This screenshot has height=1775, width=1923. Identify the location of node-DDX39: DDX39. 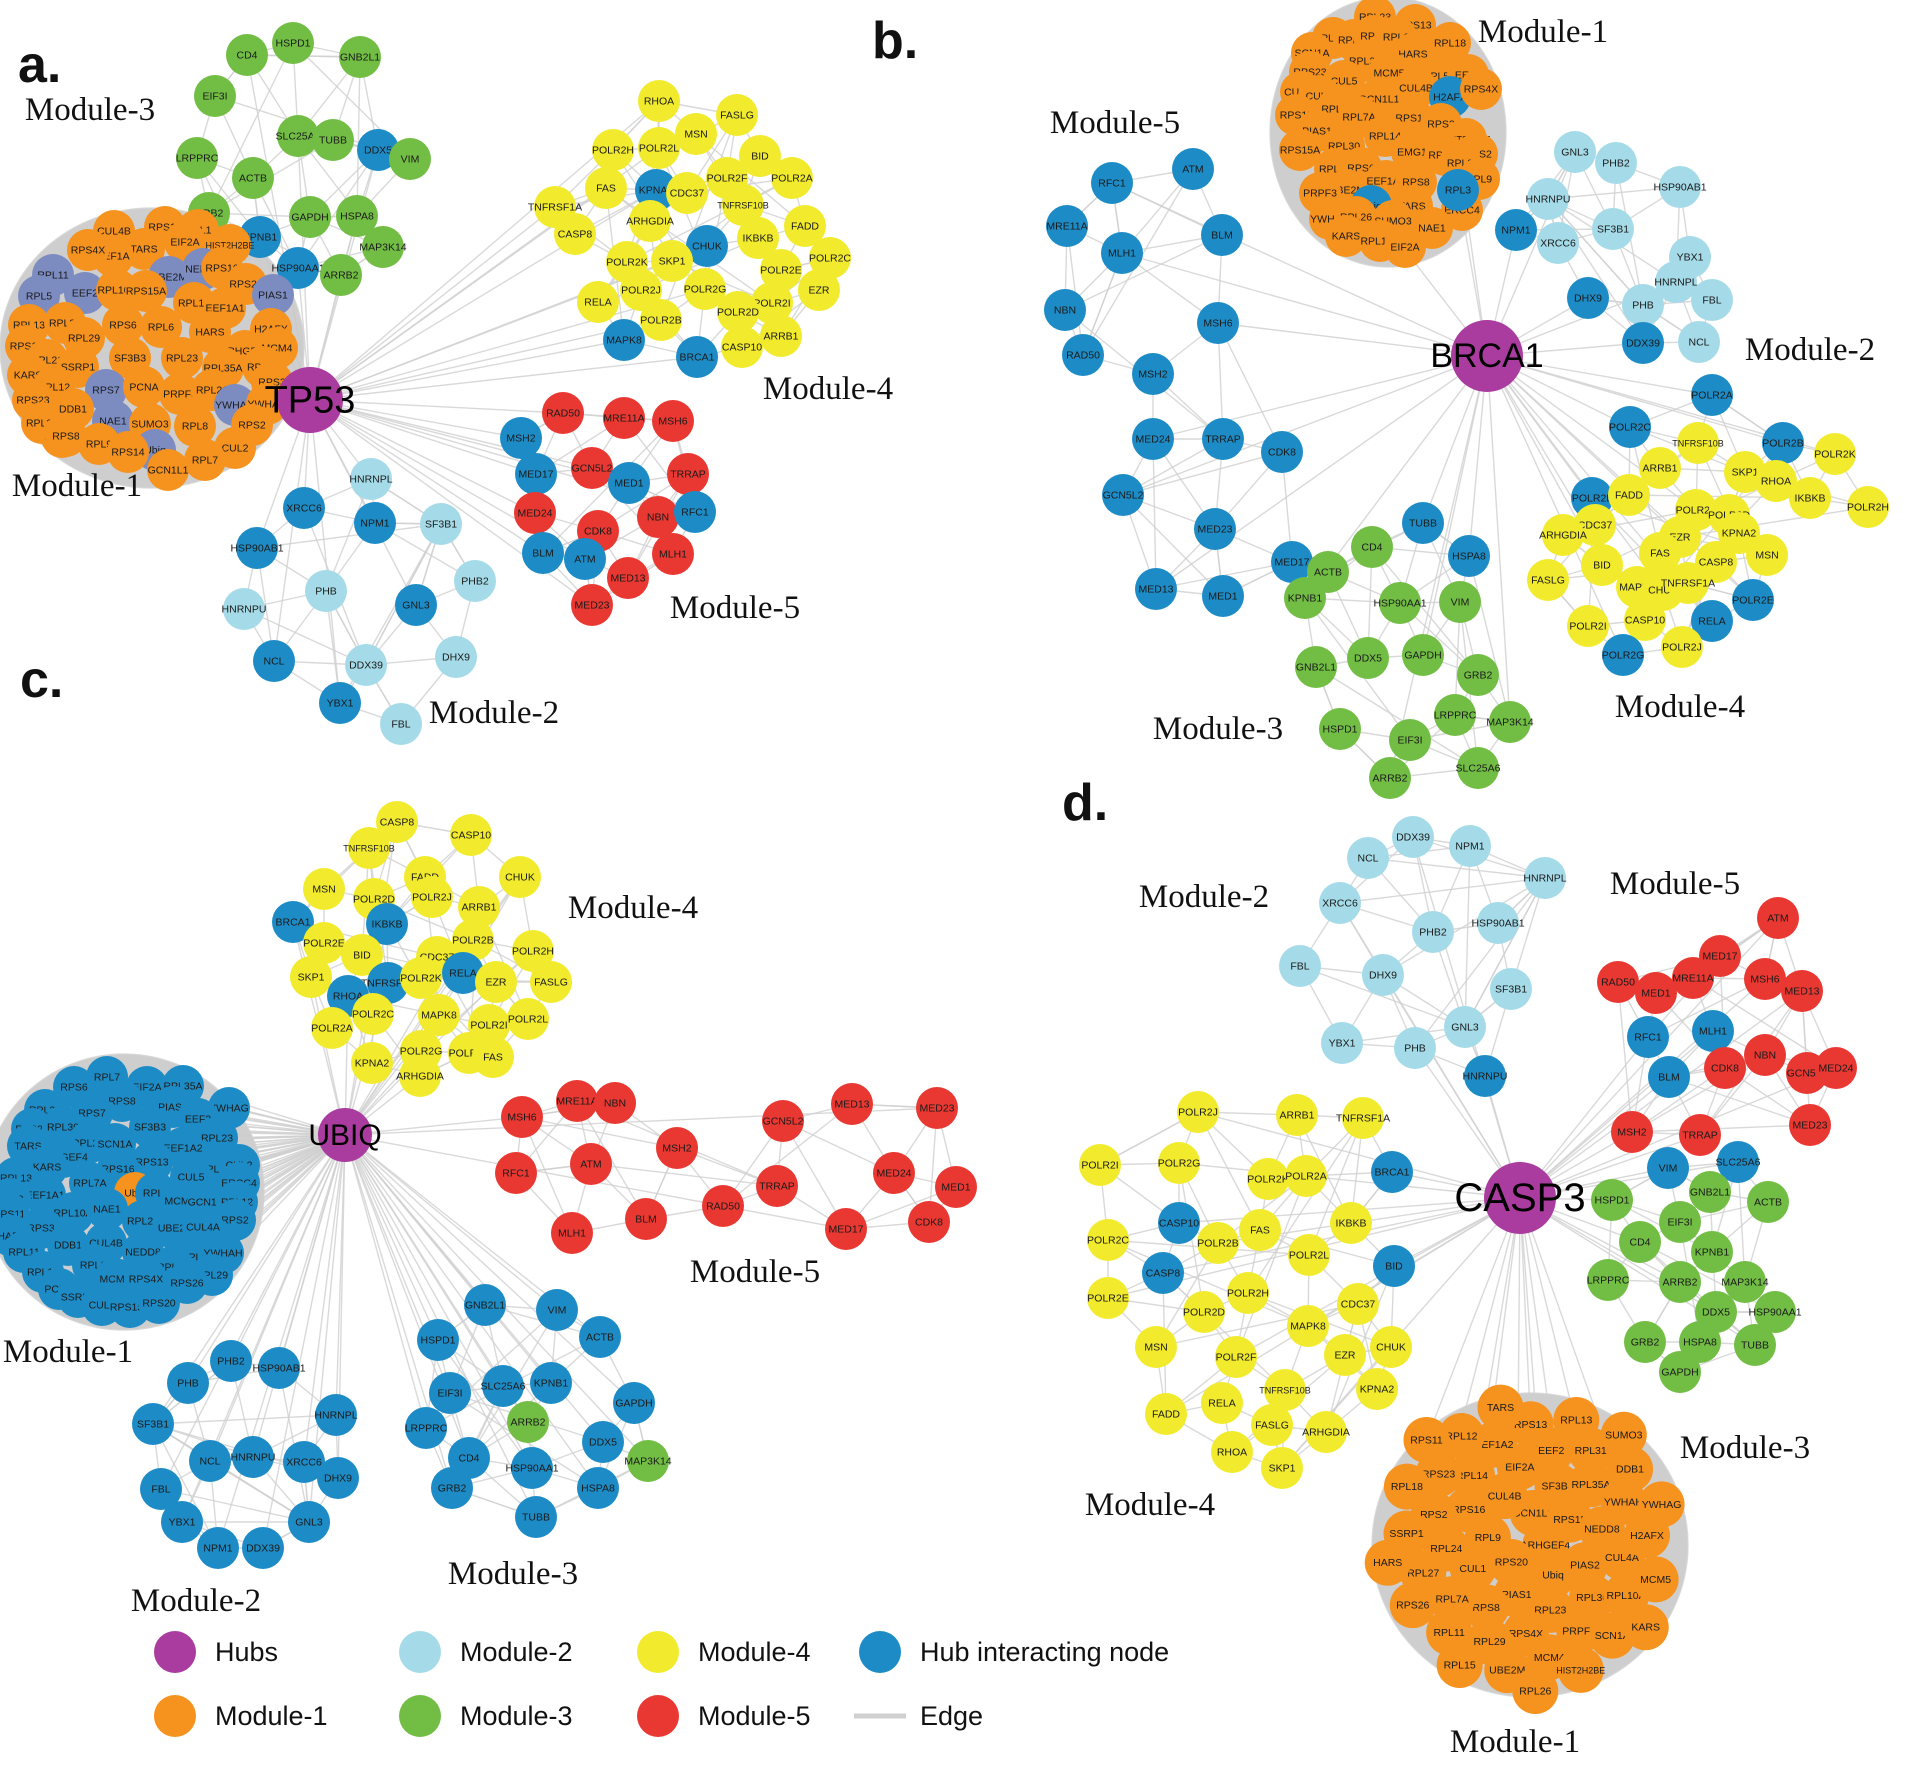
(1643, 343).